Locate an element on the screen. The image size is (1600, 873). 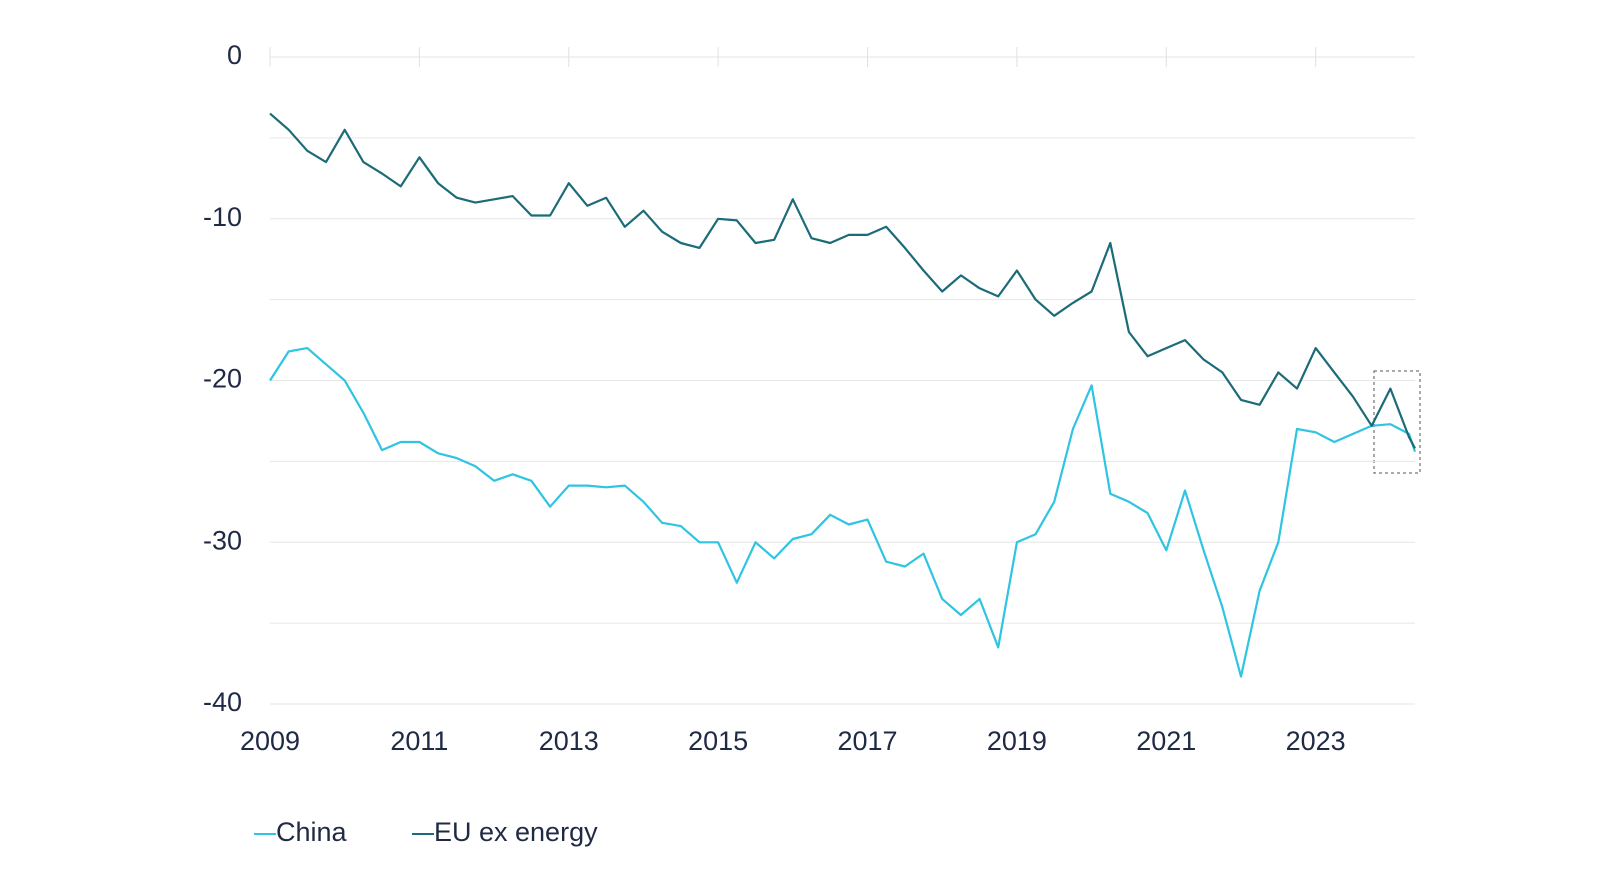
y-tick-label: -40 is located at coordinates (222, 702).